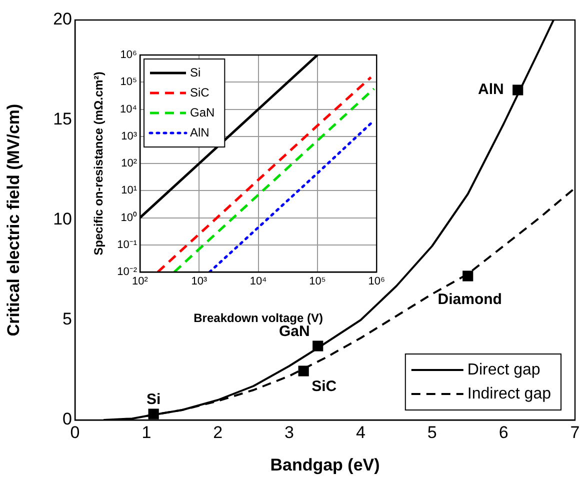 This screenshot has height=480, width=587. I want to click on y-tick-label: 10⁰, so click(128, 217).